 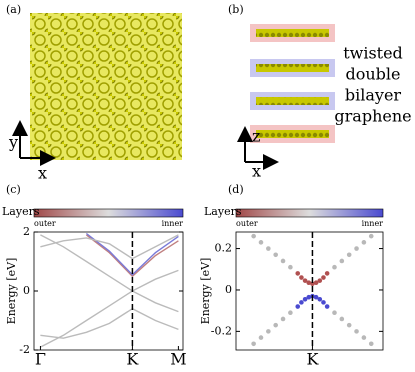 What do you see at coordinates (26, 231) in the screenshot?
I see `y-tick-label: 2` at bounding box center [26, 231].